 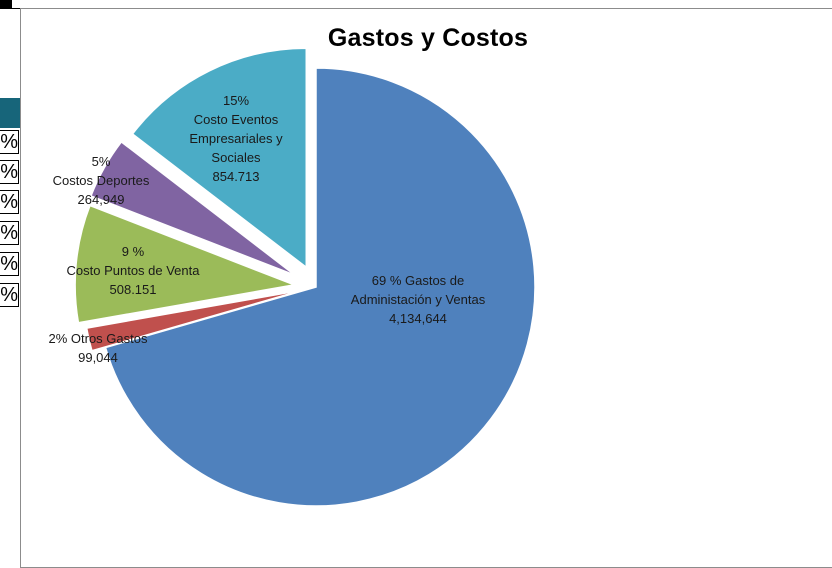 I want to click on pie-slice-otros-gastos, so click(x=194, y=320).